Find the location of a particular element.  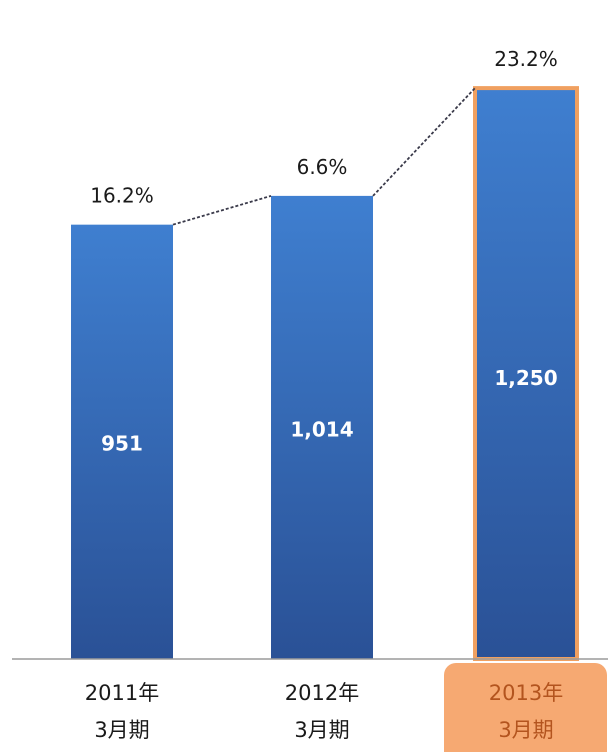

growth-label-1: 6.6% is located at coordinates (322, 167).